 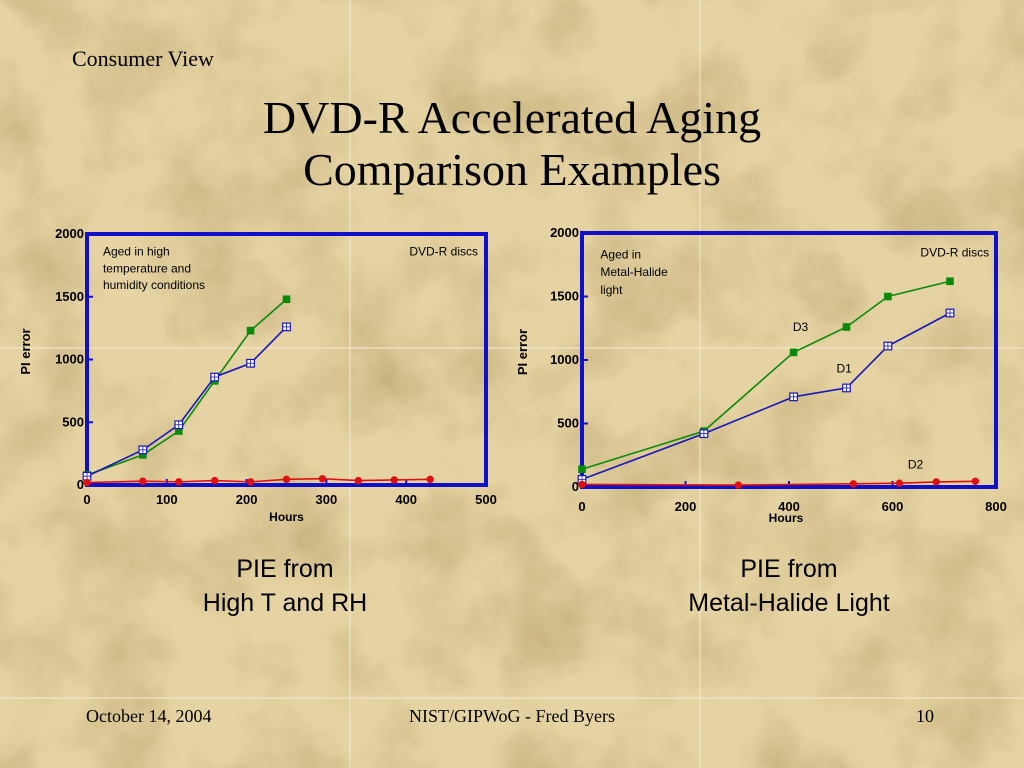 I want to click on x-tick-label: 600, so click(x=893, y=506).